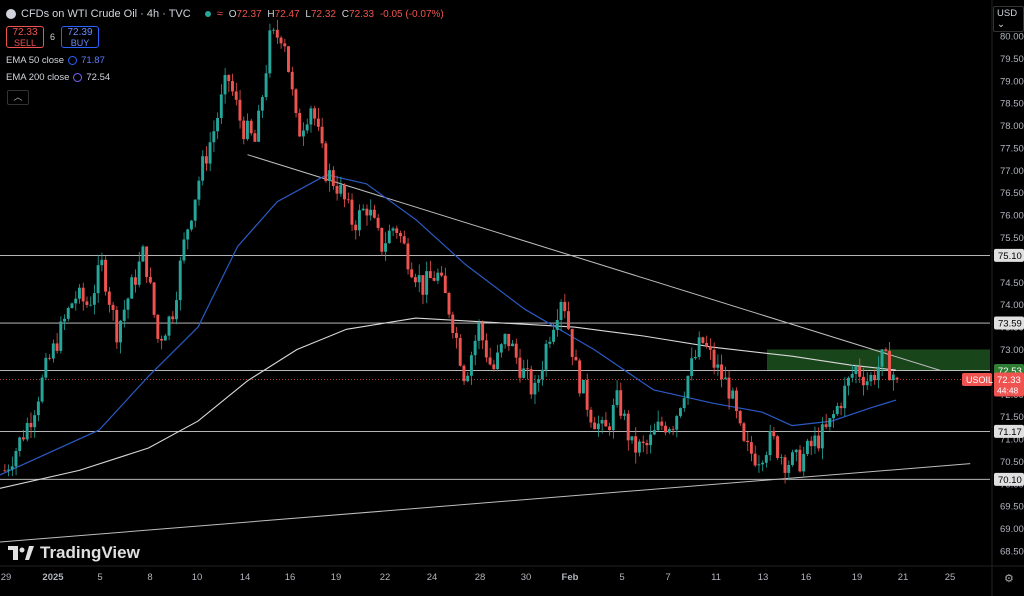 The image size is (1024, 596). What do you see at coordinates (323, 14) in the screenshot?
I see `ohlc-low: 72.32` at bounding box center [323, 14].